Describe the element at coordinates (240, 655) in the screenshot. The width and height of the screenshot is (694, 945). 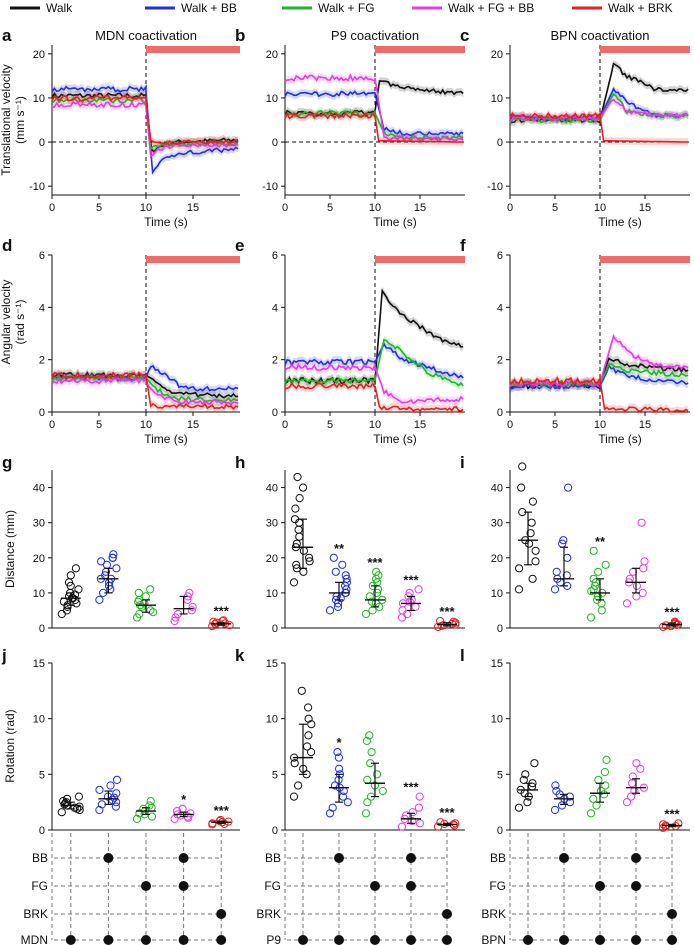
I see `panel-letter: k` at that location.